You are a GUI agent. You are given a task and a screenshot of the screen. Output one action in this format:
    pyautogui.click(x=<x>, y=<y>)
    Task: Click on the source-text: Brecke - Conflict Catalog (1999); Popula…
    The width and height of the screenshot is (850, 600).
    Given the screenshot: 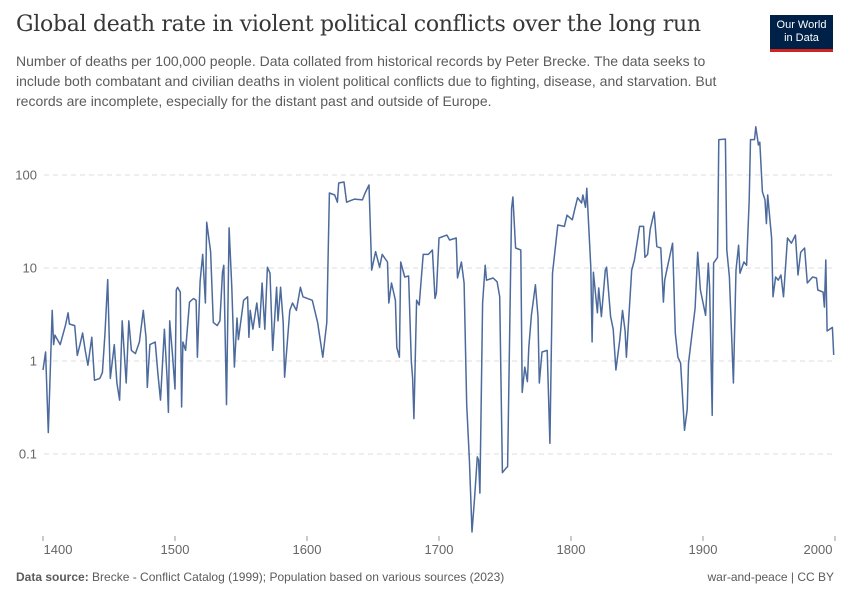 What is the action you would take?
    pyautogui.click(x=298, y=577)
    